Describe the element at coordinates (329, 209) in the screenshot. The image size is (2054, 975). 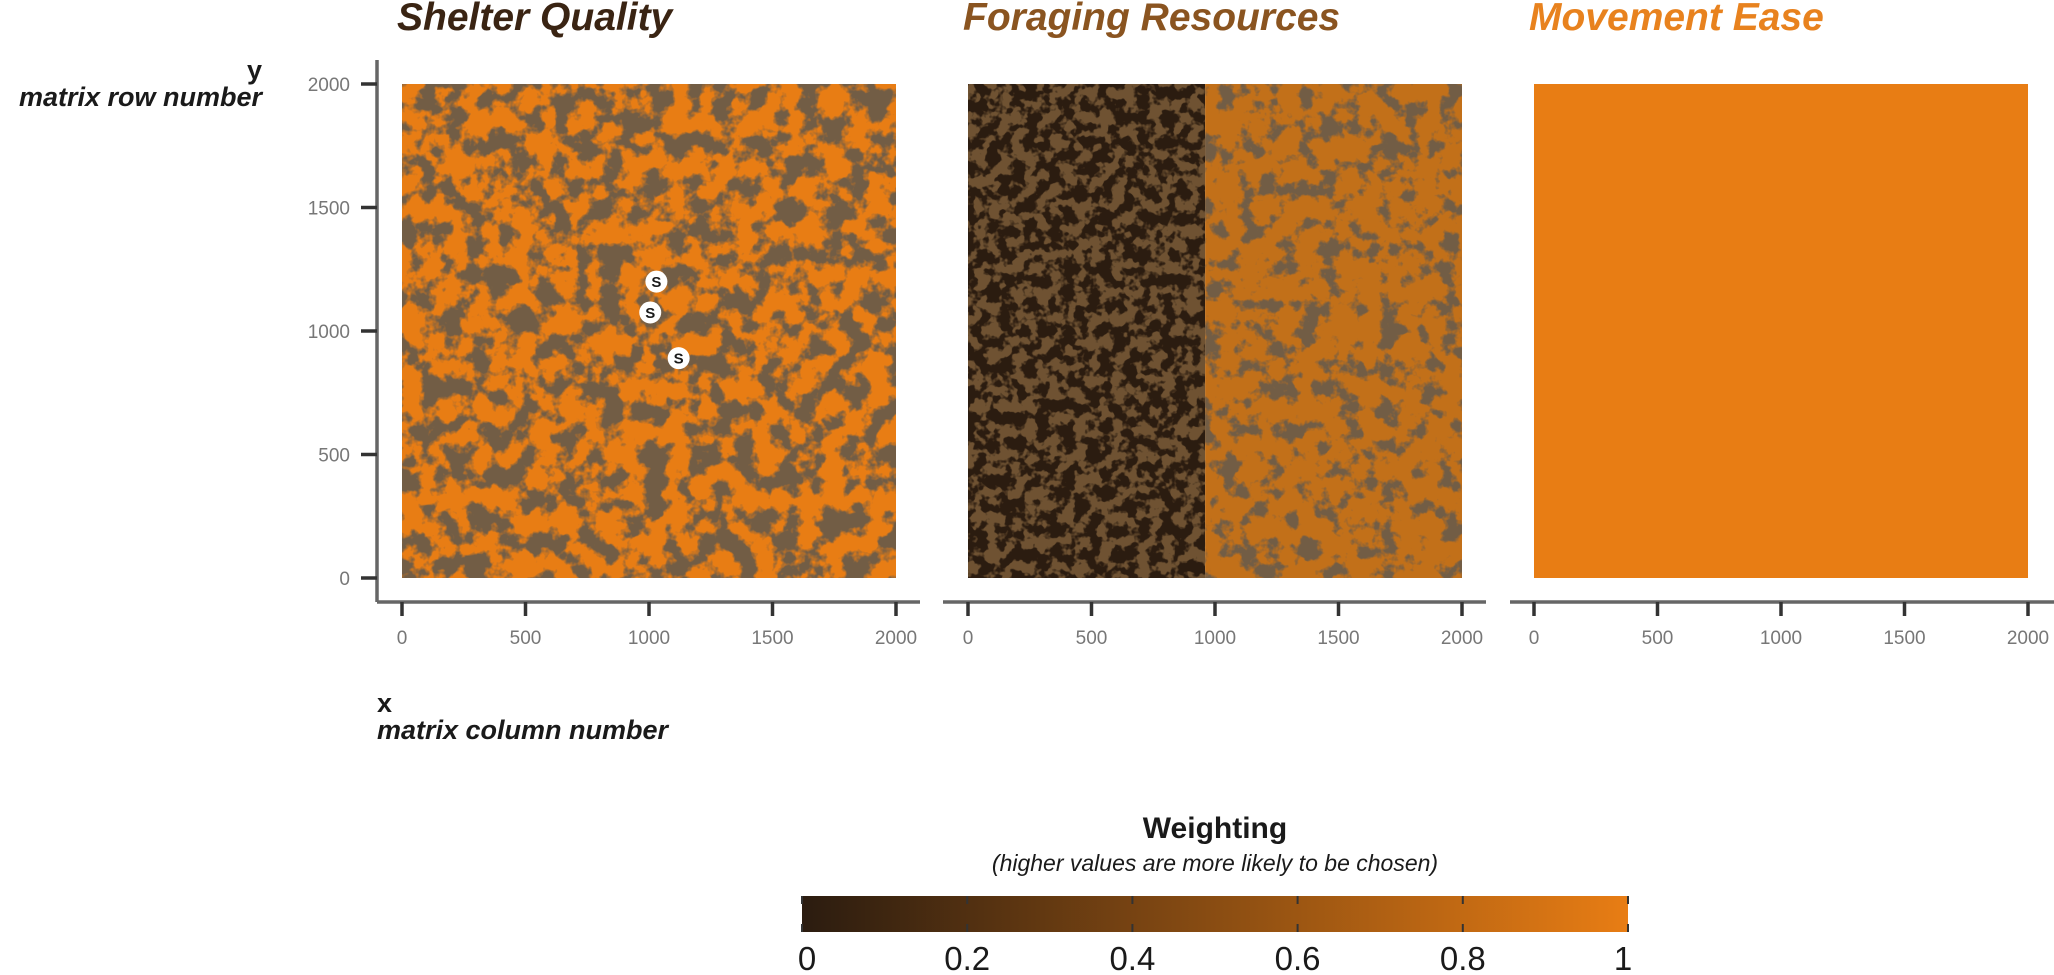
I see `y-tick-label: 1500` at that location.